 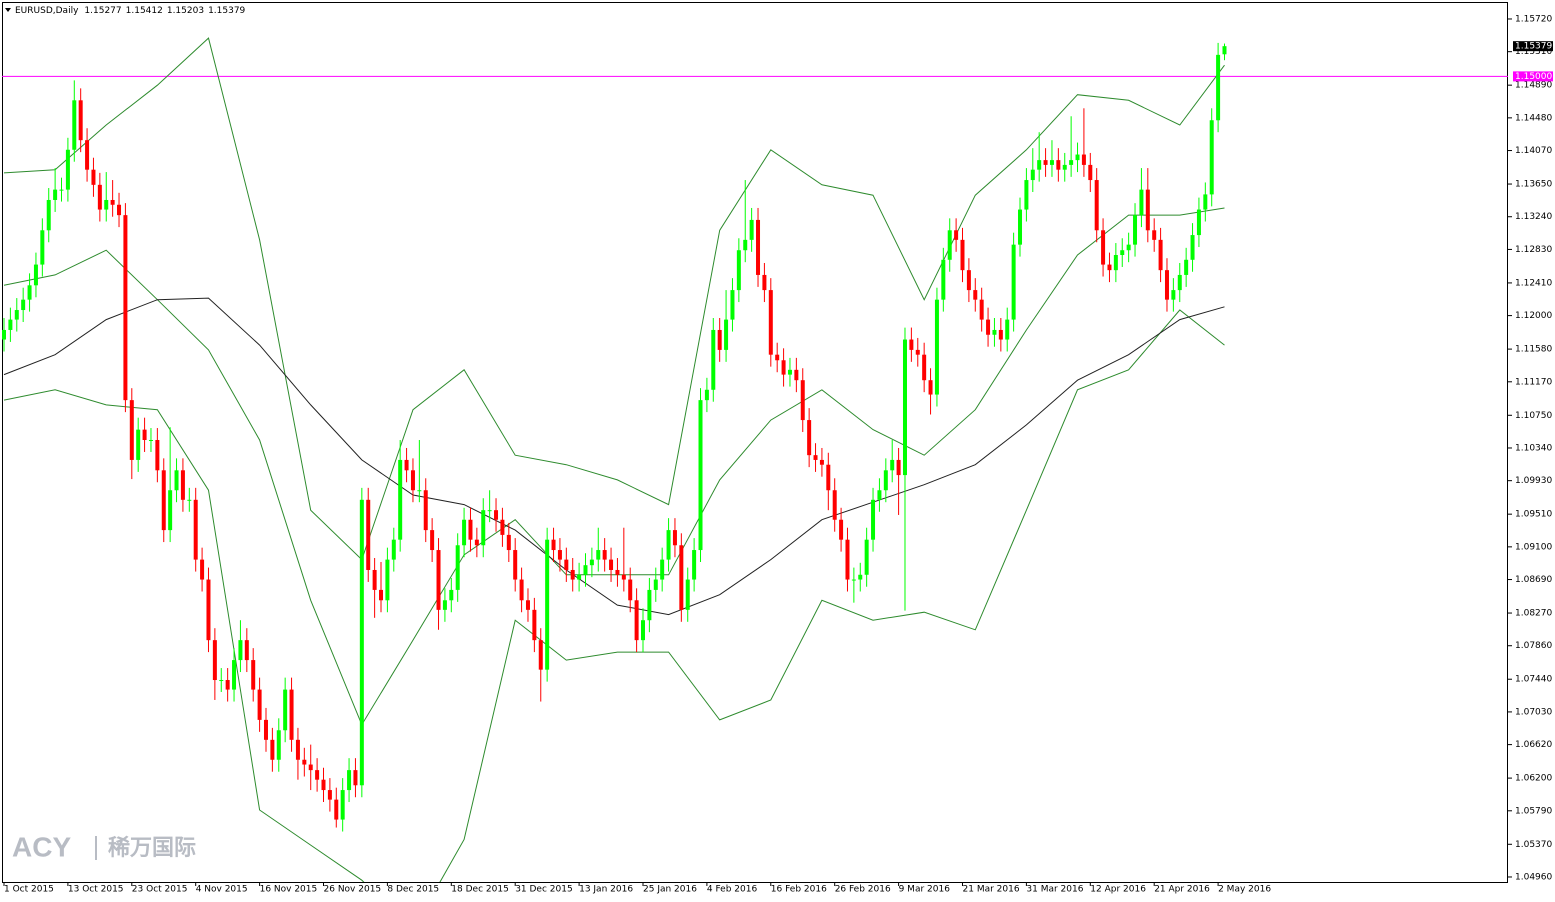 I want to click on x-tick-label: 9 Mar 2016, so click(x=925, y=890).